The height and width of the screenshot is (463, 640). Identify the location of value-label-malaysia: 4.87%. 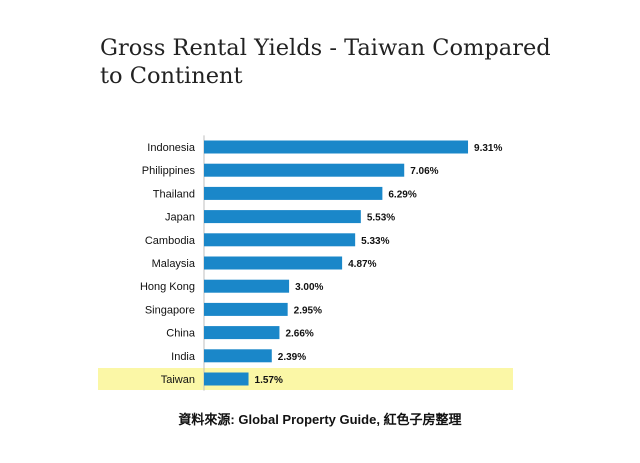
(362, 264).